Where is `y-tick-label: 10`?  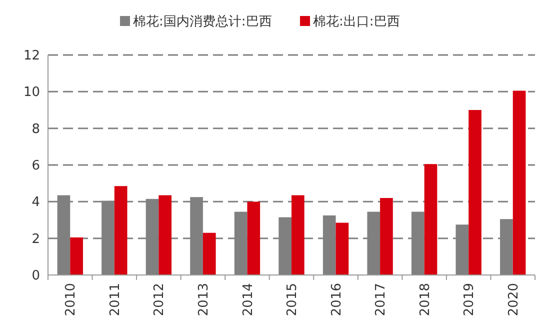
y-tick-label: 10 is located at coordinates (31, 92).